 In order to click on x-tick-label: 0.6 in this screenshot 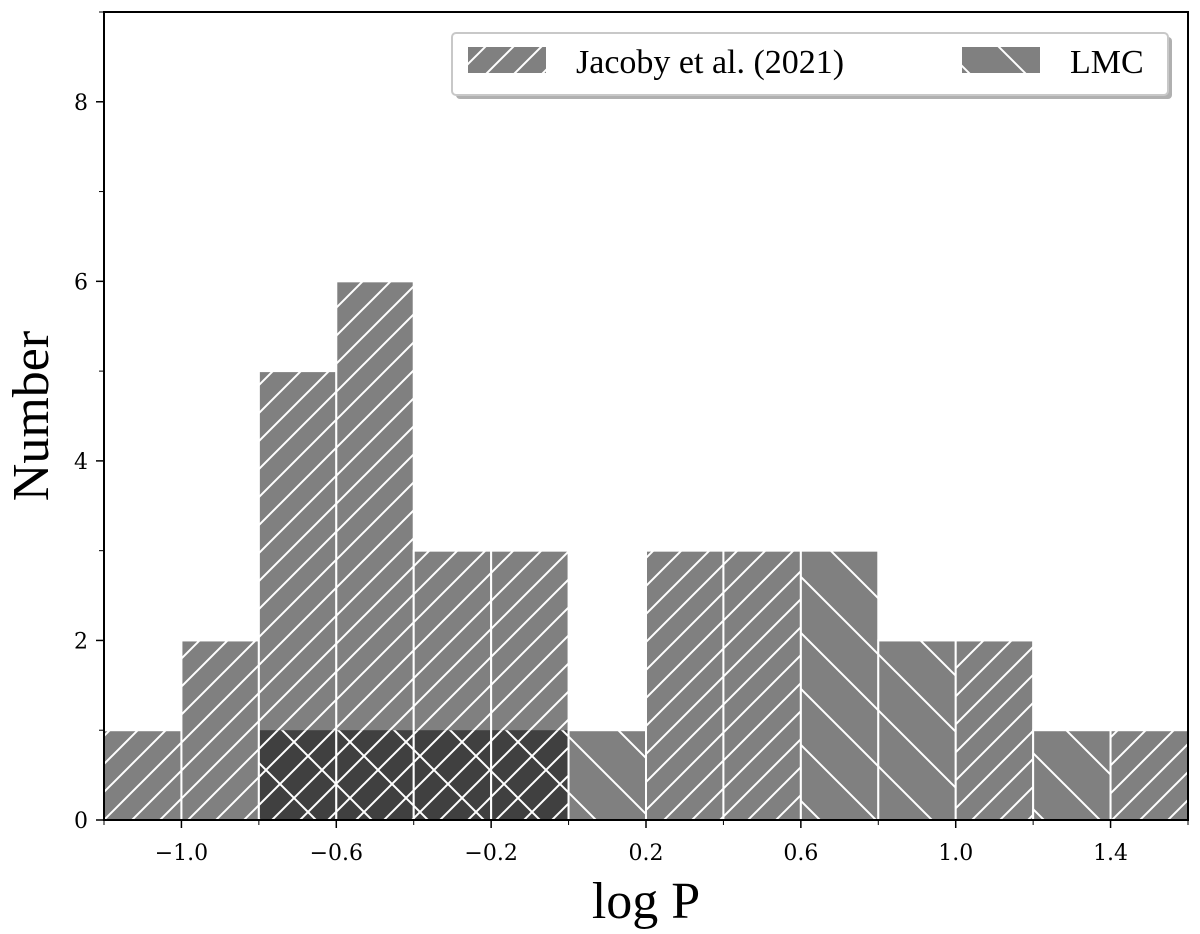, I will do `click(800, 853)`.